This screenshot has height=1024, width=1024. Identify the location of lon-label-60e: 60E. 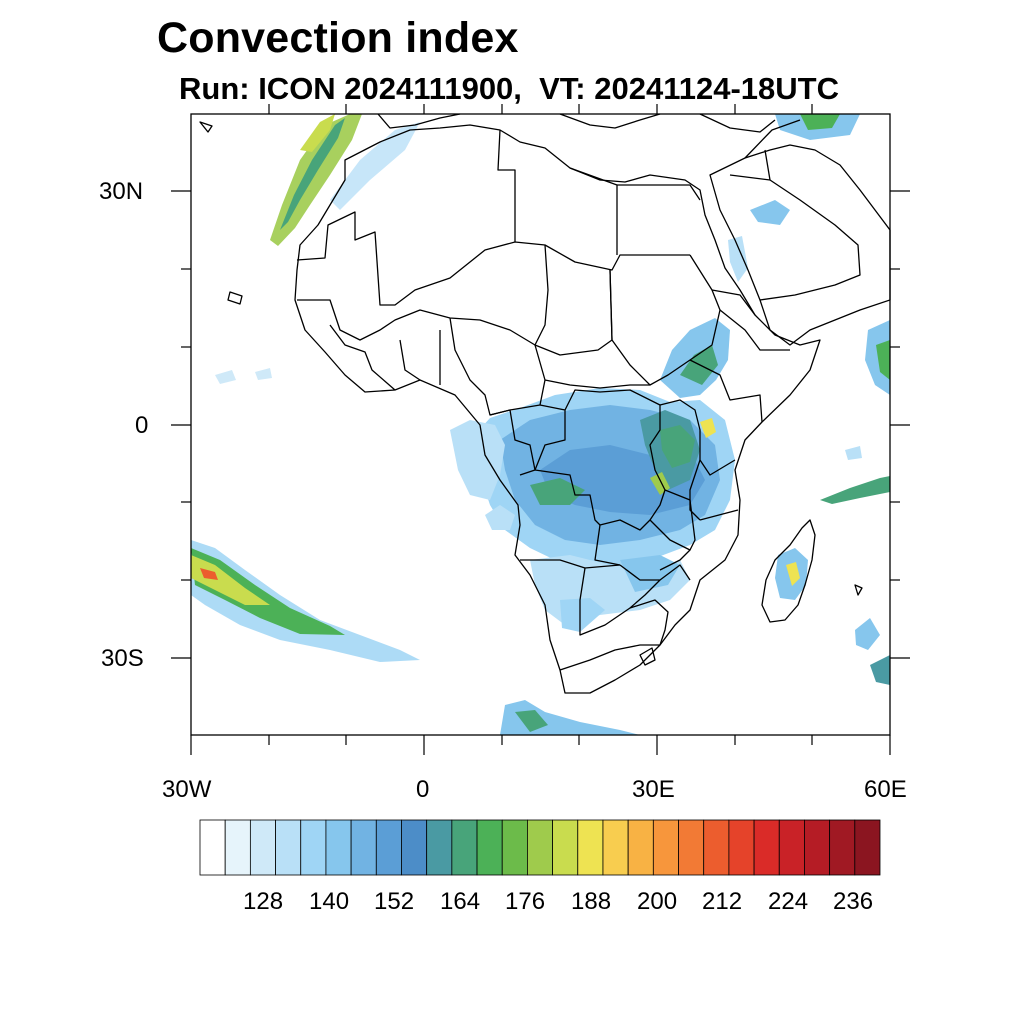
(885, 789).